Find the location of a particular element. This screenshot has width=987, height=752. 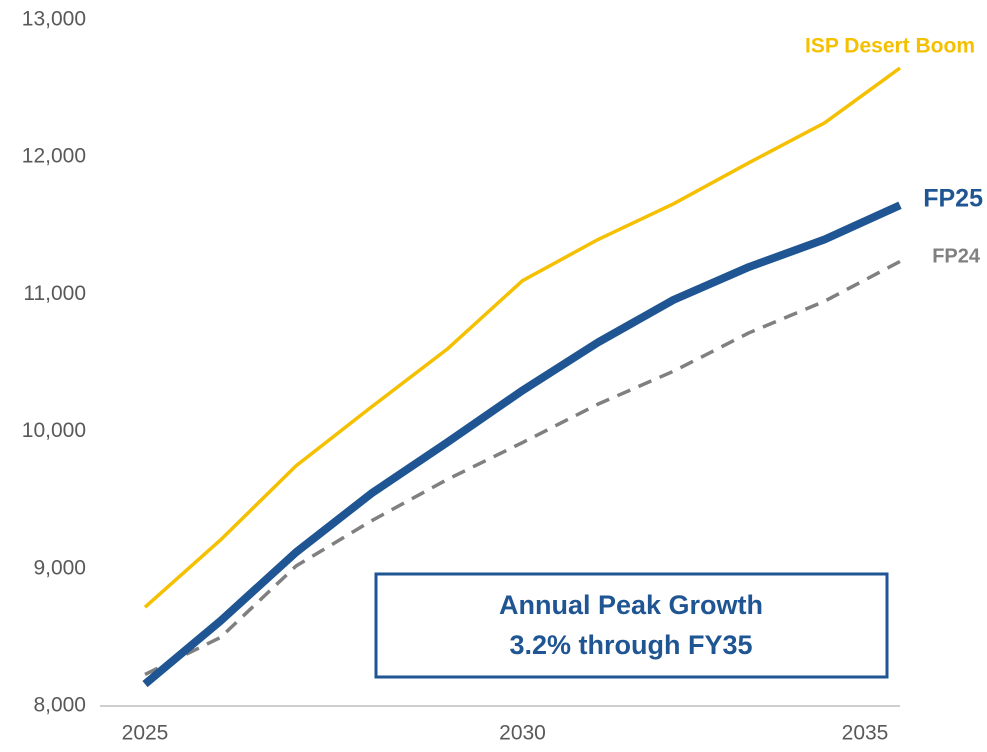

annotation-box is located at coordinates (631, 625).